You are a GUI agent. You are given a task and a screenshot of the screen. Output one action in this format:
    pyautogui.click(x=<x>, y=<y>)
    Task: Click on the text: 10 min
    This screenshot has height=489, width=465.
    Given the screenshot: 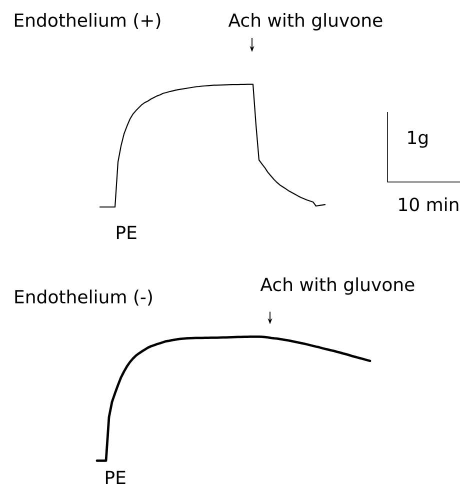 What is the action you would take?
    pyautogui.click(x=428, y=204)
    